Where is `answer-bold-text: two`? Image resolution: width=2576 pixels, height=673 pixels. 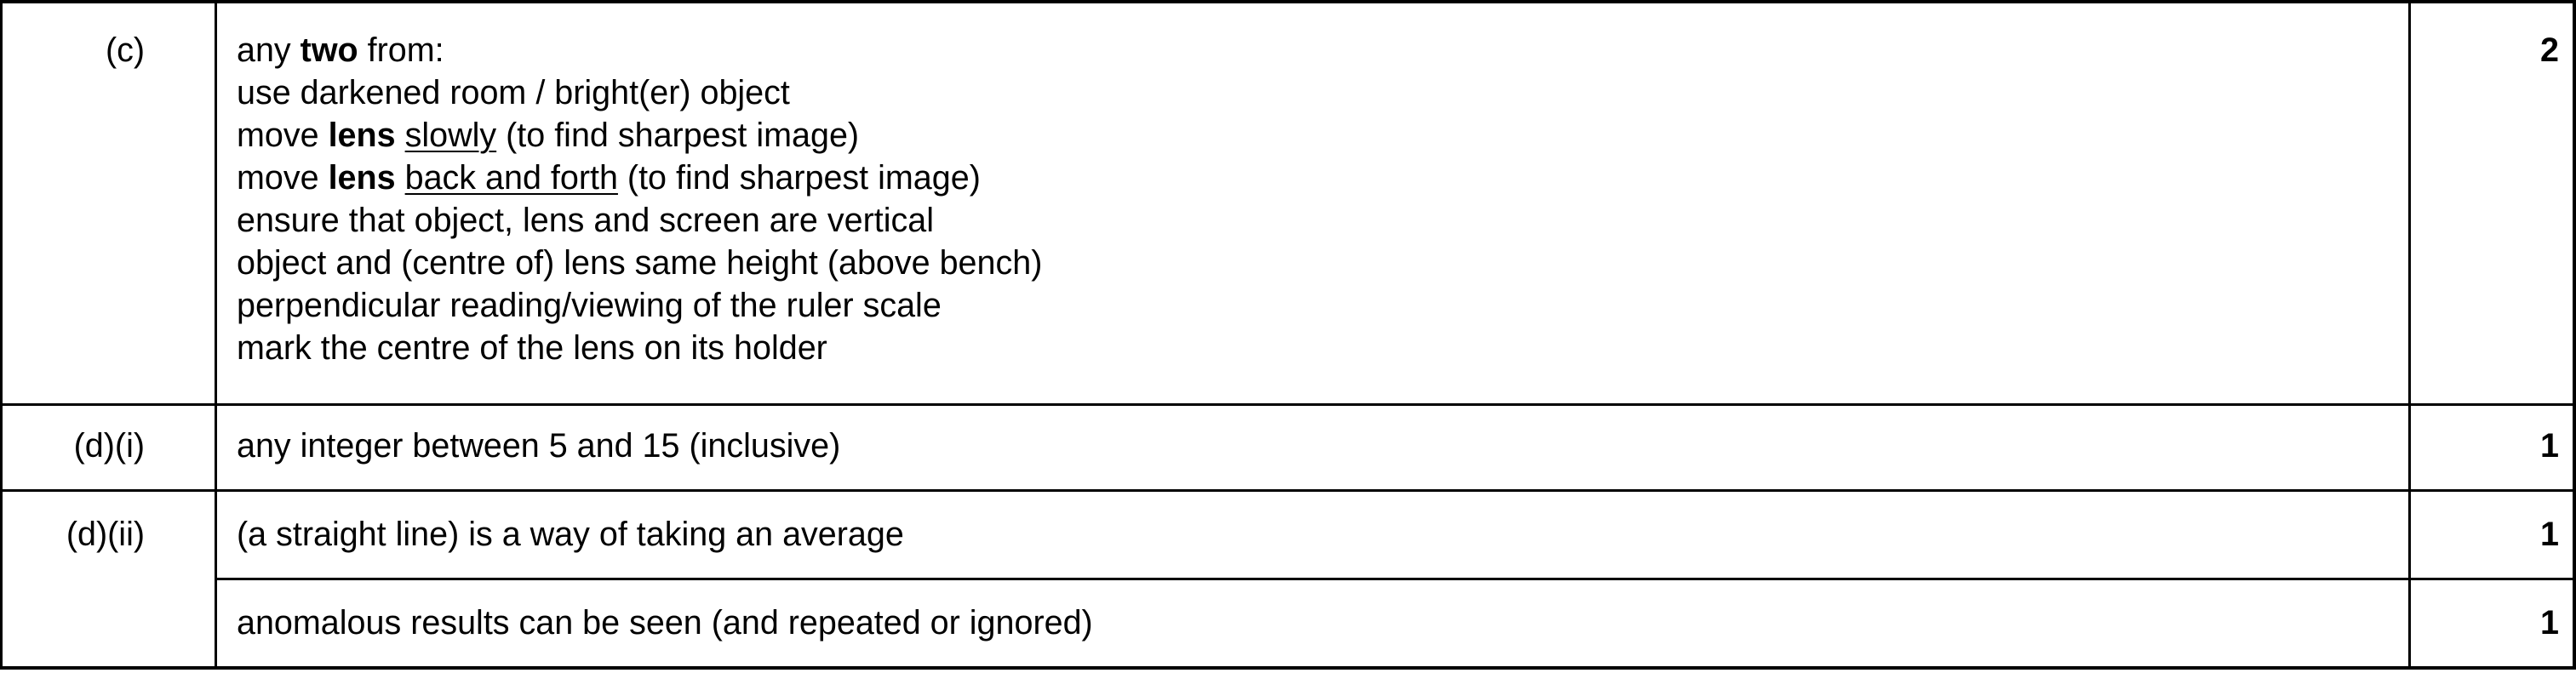 answer-bold-text: two is located at coordinates (329, 50).